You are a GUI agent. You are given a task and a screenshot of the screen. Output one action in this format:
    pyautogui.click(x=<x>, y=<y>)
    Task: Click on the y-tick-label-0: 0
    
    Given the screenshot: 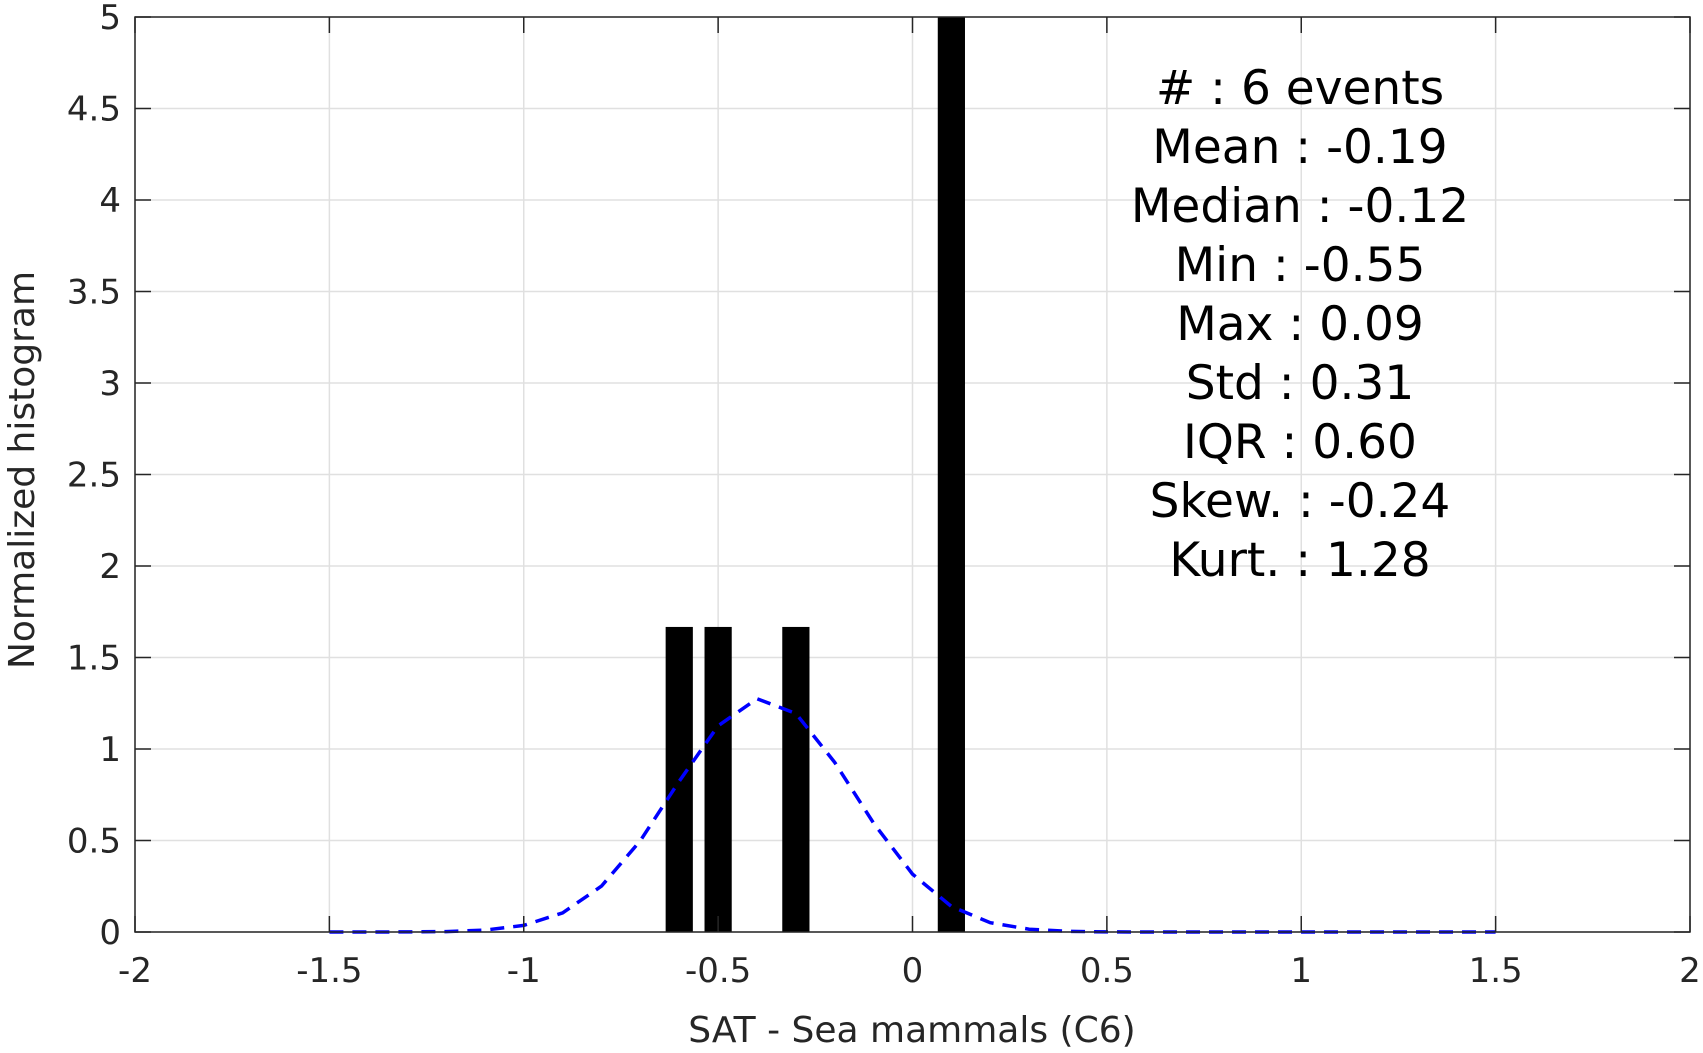 What is the action you would take?
    pyautogui.click(x=110, y=933)
    